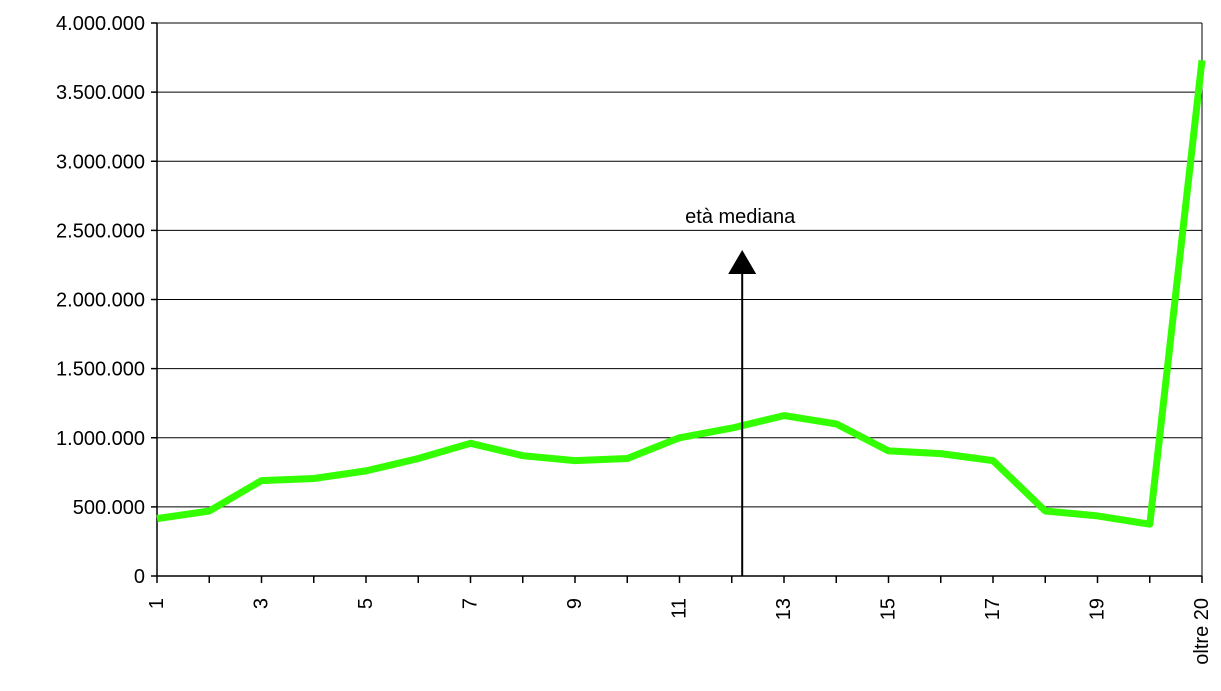  What do you see at coordinates (742, 262) in the screenshot?
I see `median-arrow-head` at bounding box center [742, 262].